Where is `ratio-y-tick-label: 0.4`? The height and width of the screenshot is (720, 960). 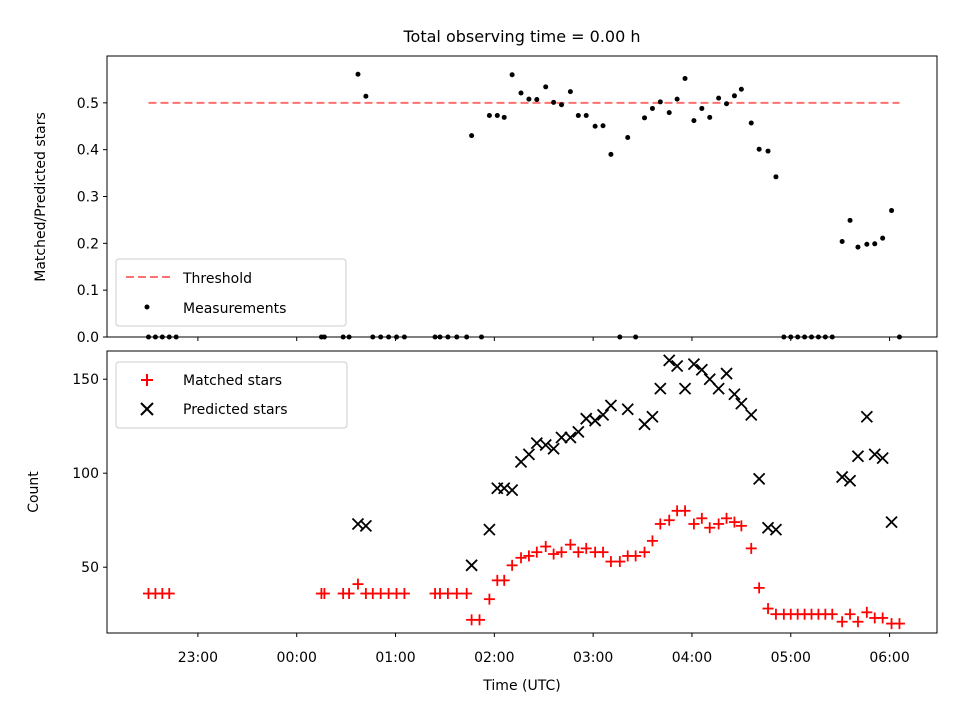 ratio-y-tick-label: 0.4 is located at coordinates (88, 151).